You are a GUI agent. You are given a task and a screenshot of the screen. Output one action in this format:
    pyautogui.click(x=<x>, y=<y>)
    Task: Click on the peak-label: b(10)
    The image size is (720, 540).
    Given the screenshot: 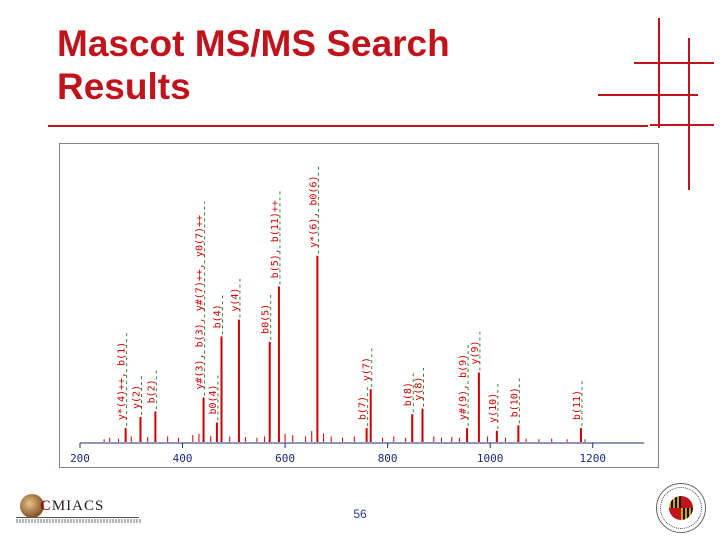 What is the action you would take?
    pyautogui.click(x=514, y=402)
    